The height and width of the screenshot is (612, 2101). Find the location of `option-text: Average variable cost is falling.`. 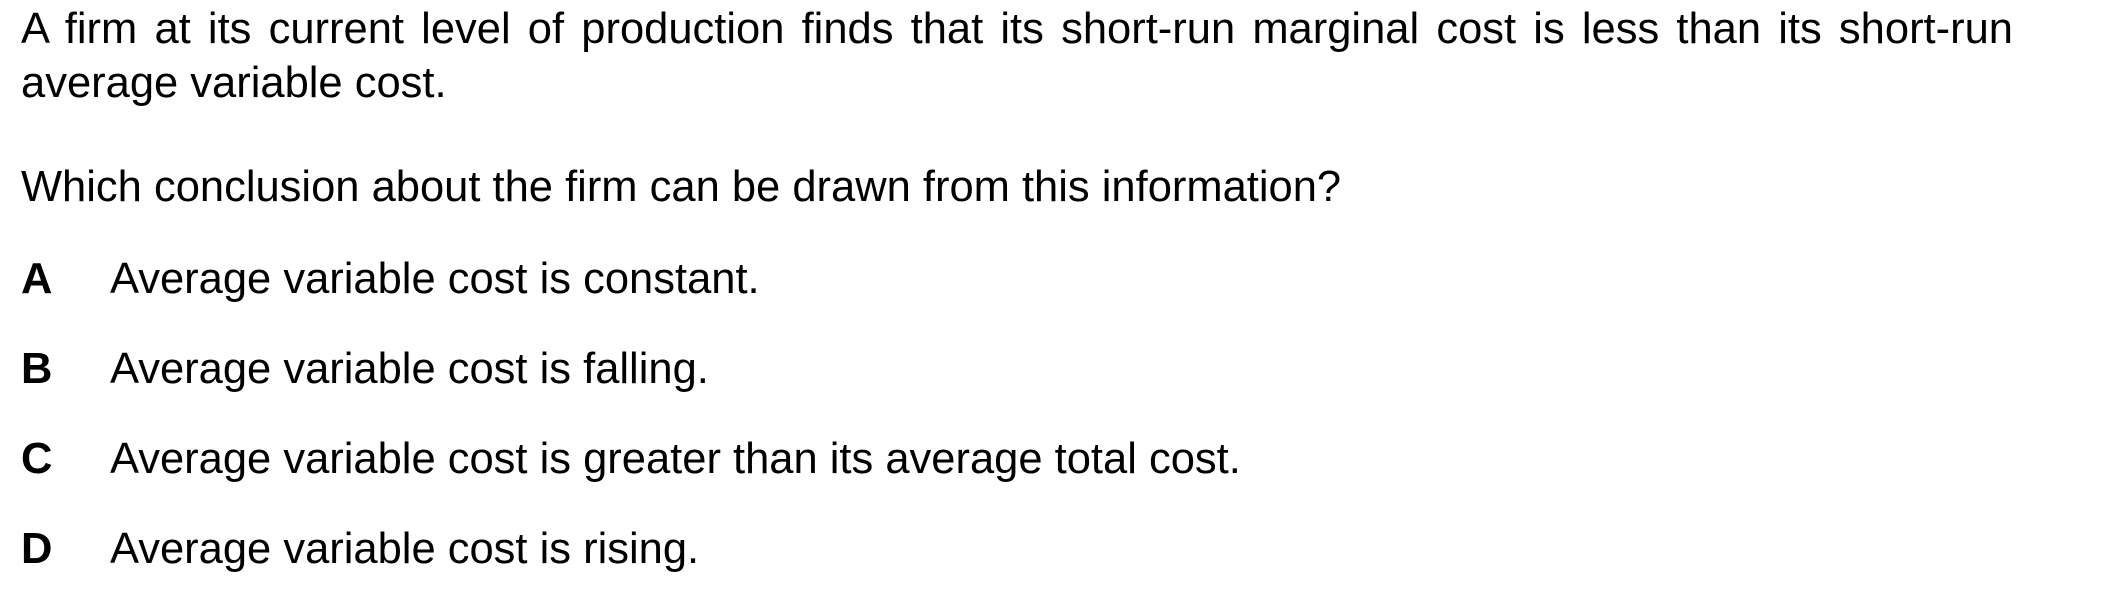

option-text: Average variable cost is falling. is located at coordinates (409, 369).